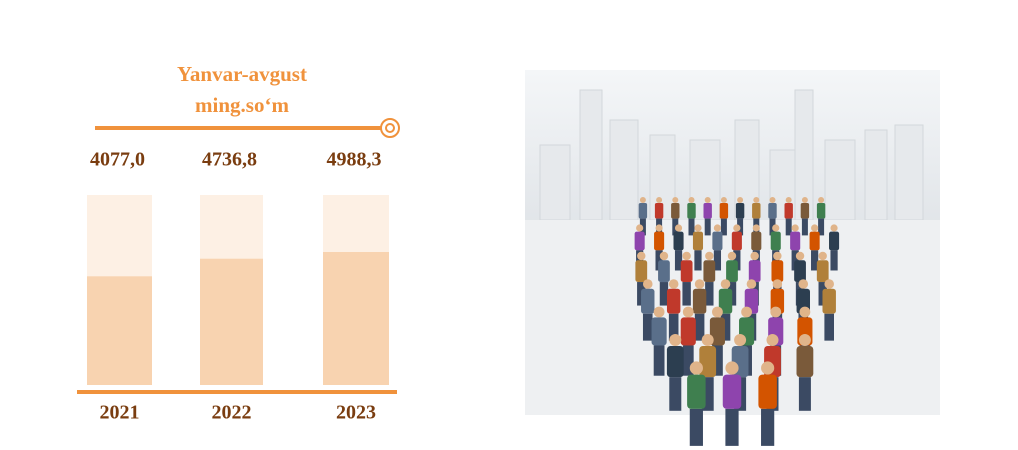 The height and width of the screenshot is (450, 1018). Describe the element at coordinates (356, 413) in the screenshot. I see `x-tick-label: 2023` at that location.